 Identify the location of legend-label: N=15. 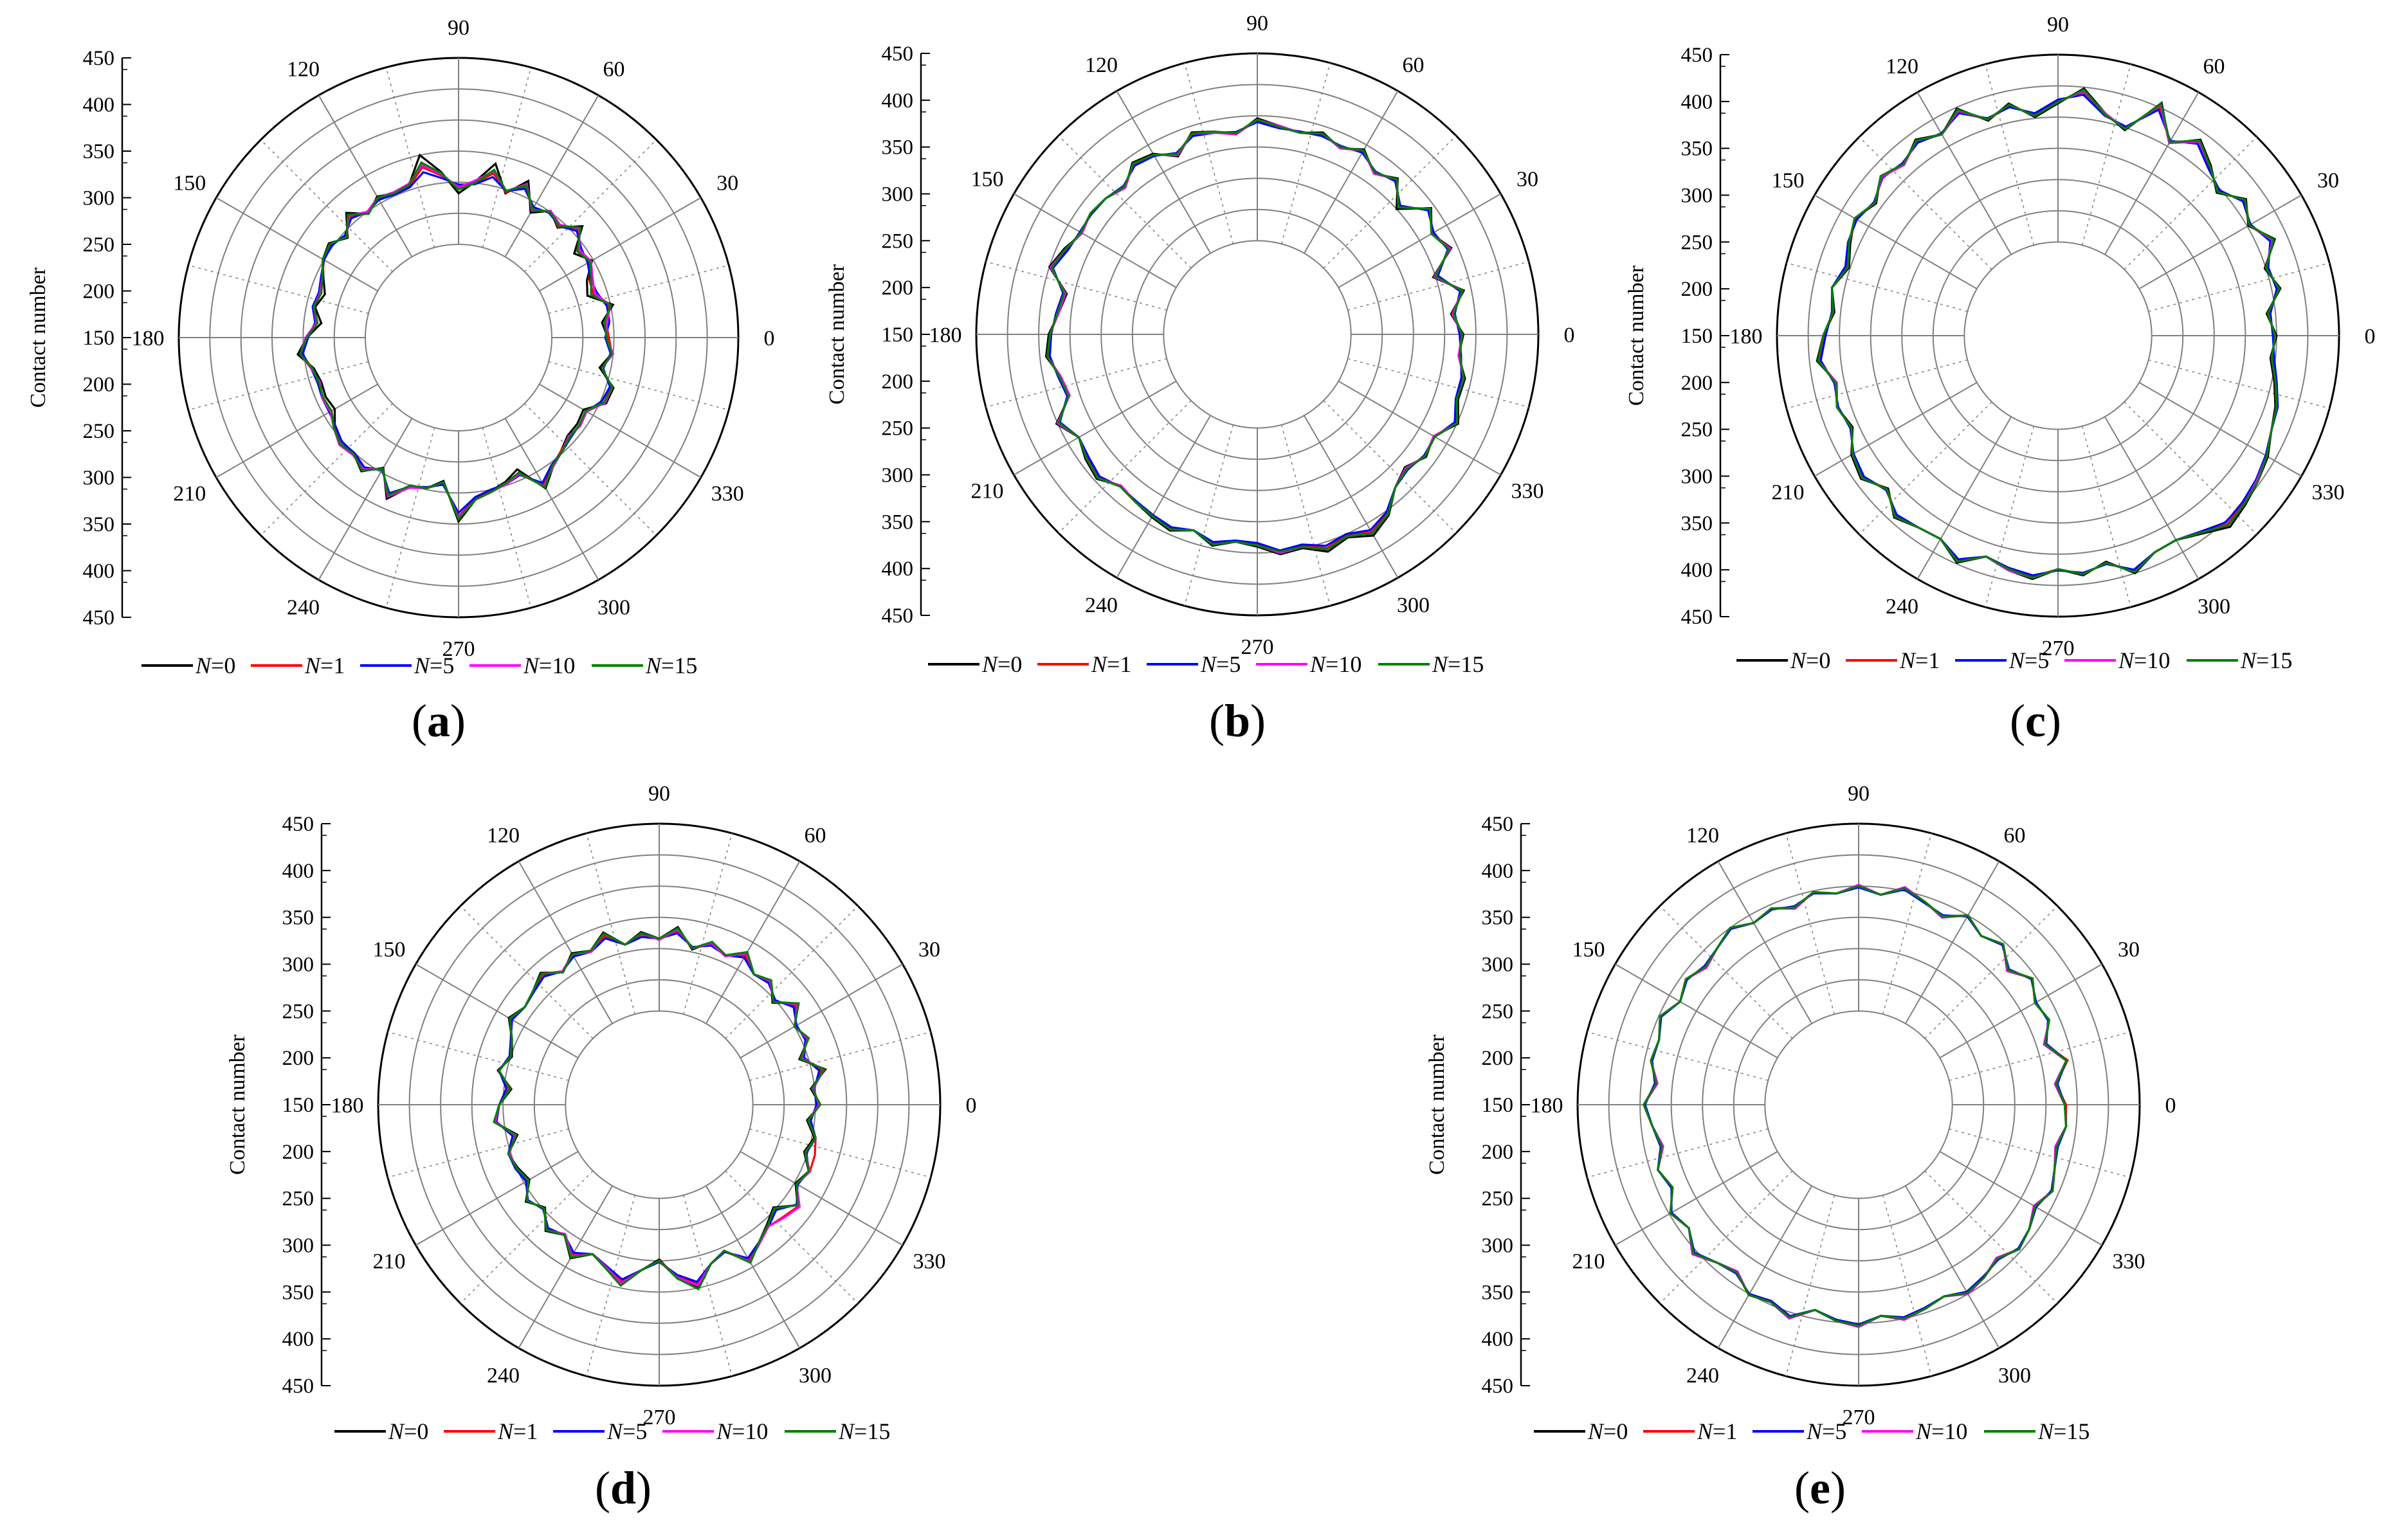
(2266, 660).